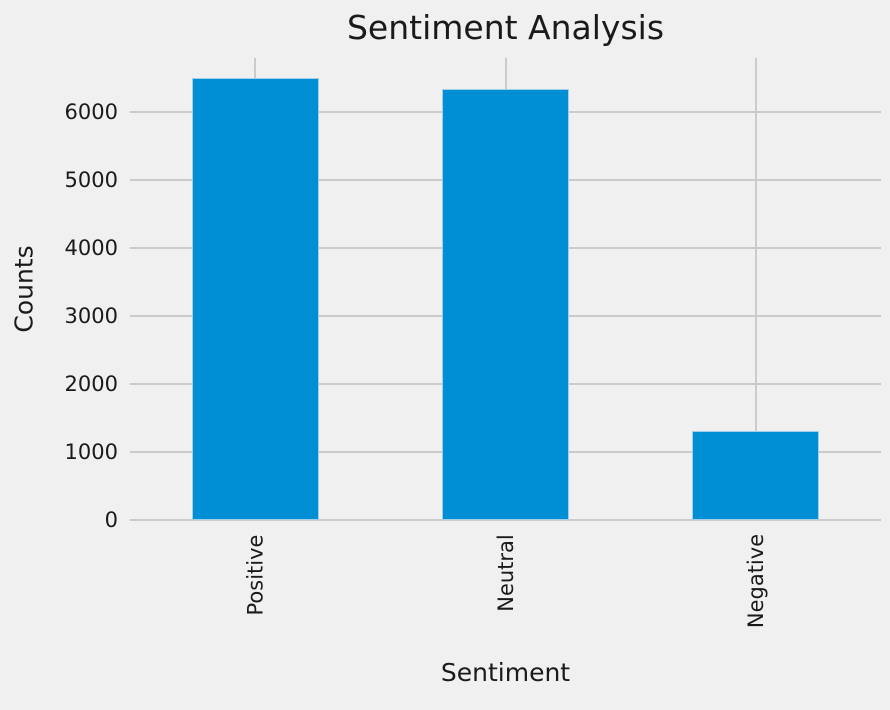  Describe the element at coordinates (91, 384) in the screenshot. I see `y-tick-label: 2000` at that location.